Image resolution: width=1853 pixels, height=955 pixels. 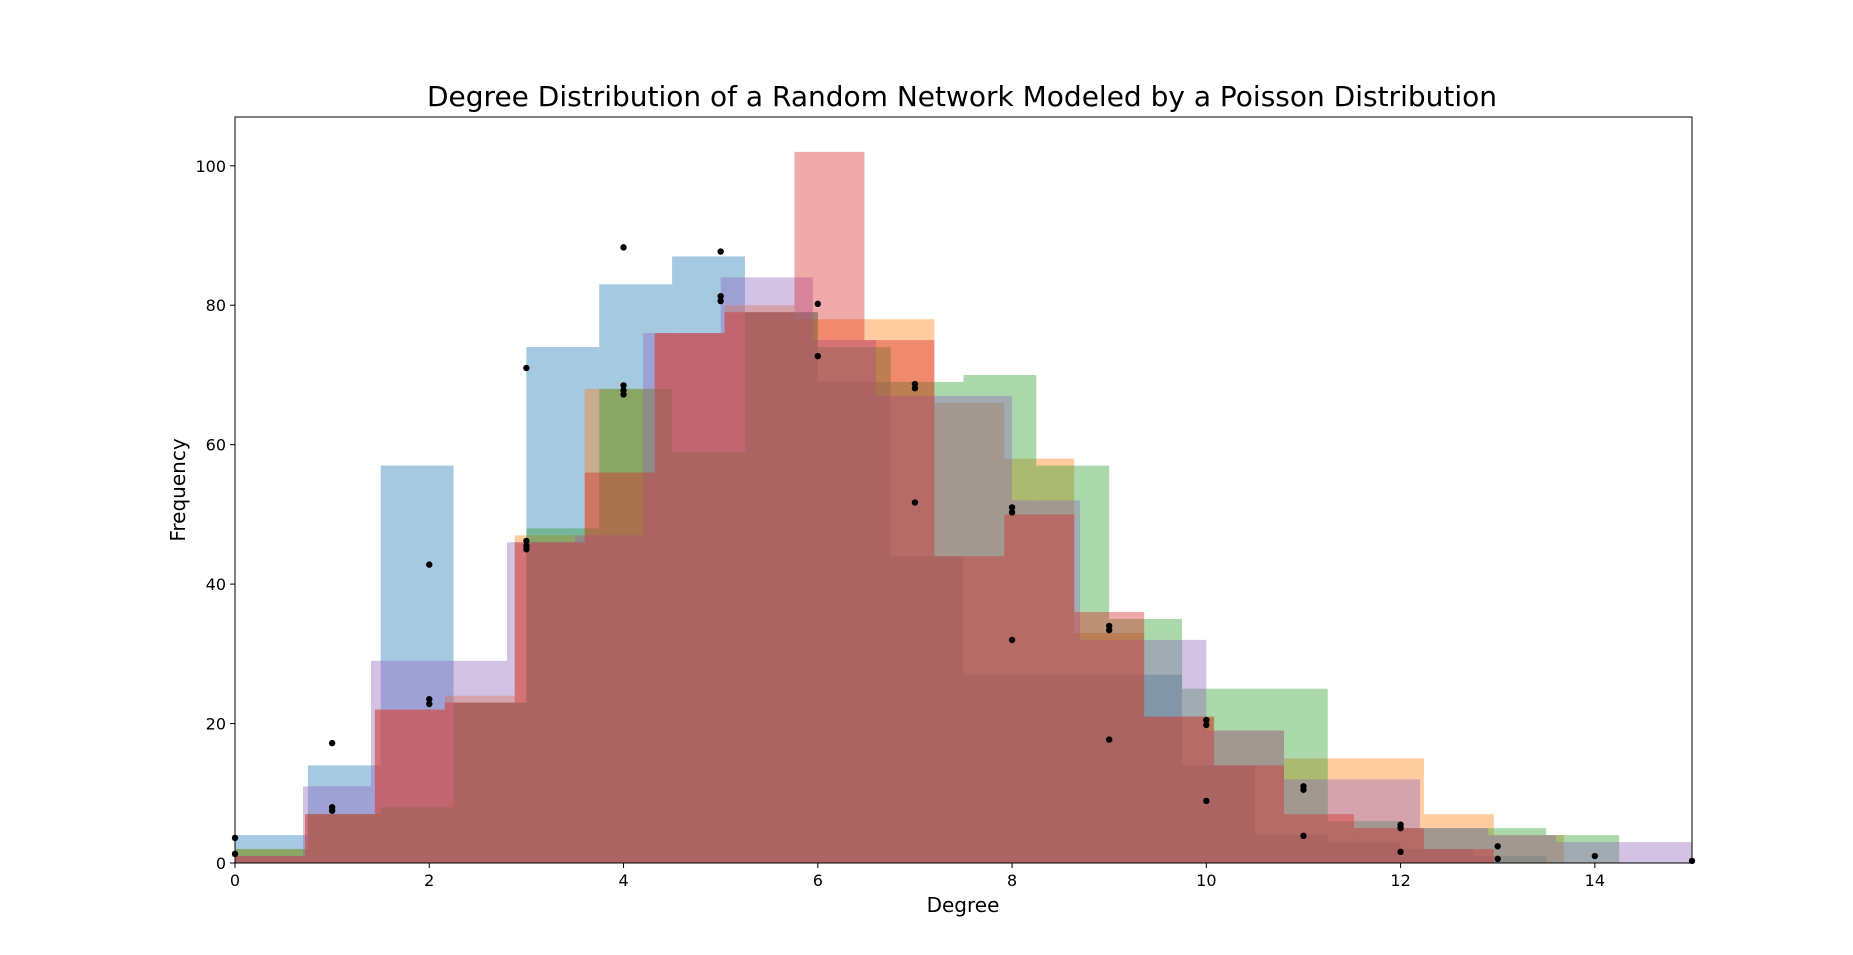 I want to click on histogram-bar-s3-b15, so click(x=1318, y=821).